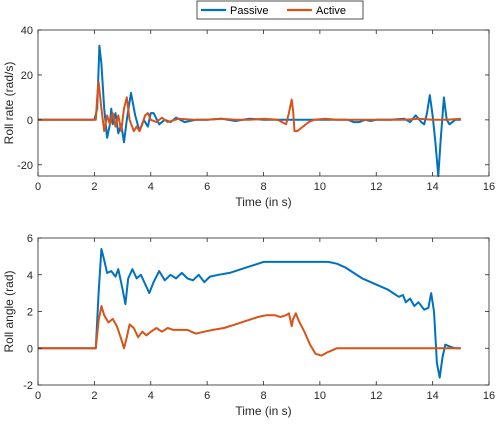  I want to click on legend-box, so click(280, 10).